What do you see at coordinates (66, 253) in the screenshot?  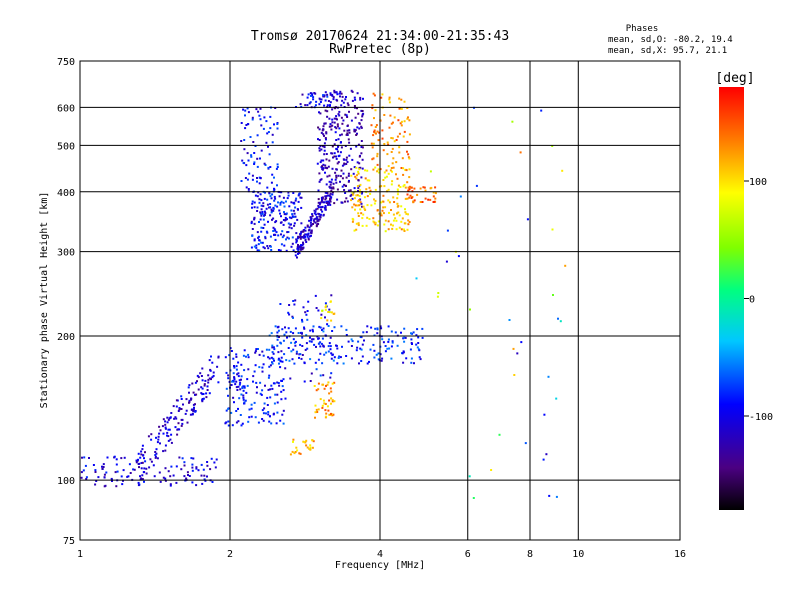 I see `y-tick-label: 300` at bounding box center [66, 253].